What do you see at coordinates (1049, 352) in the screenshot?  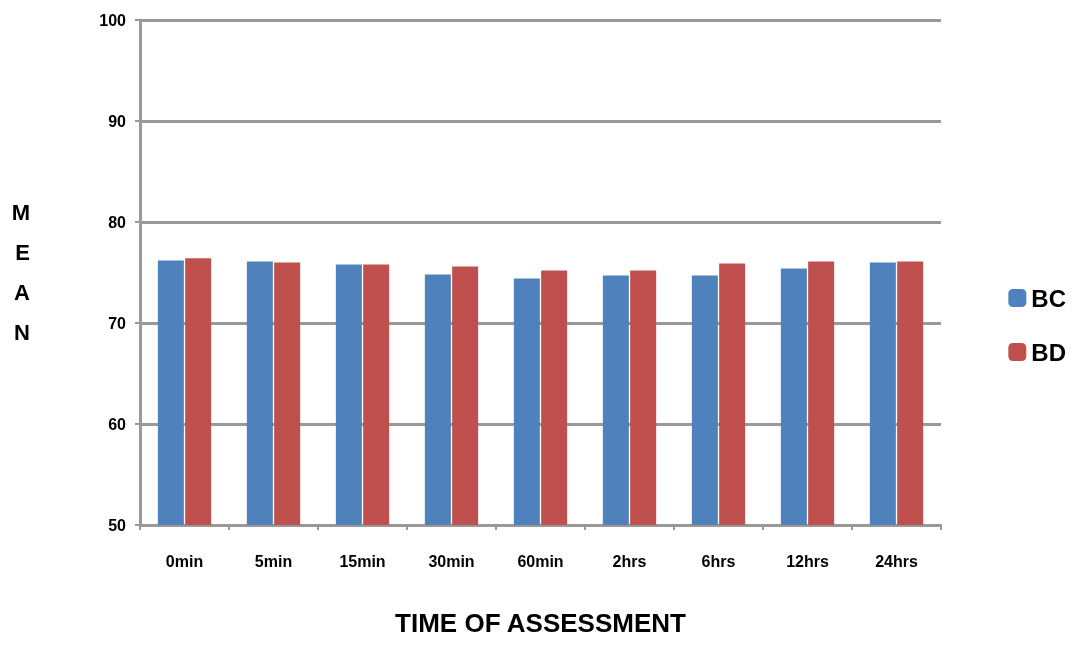 I see `legend-label: BD` at bounding box center [1049, 352].